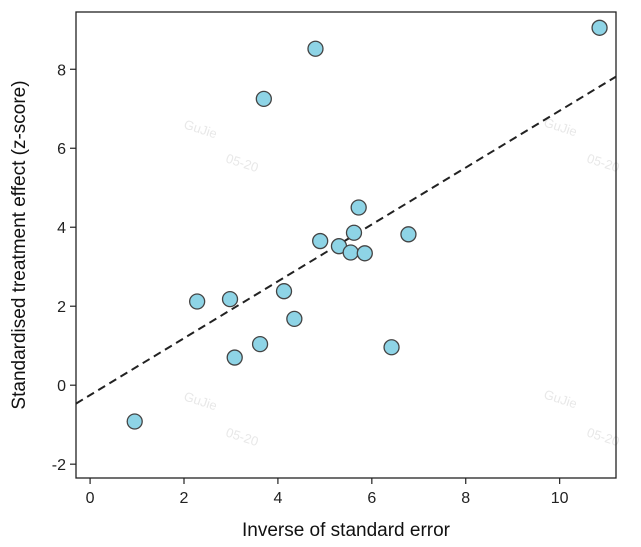 The width and height of the screenshot is (641, 547). What do you see at coordinates (61, 149) in the screenshot?
I see `y-tick-label: 6` at bounding box center [61, 149].